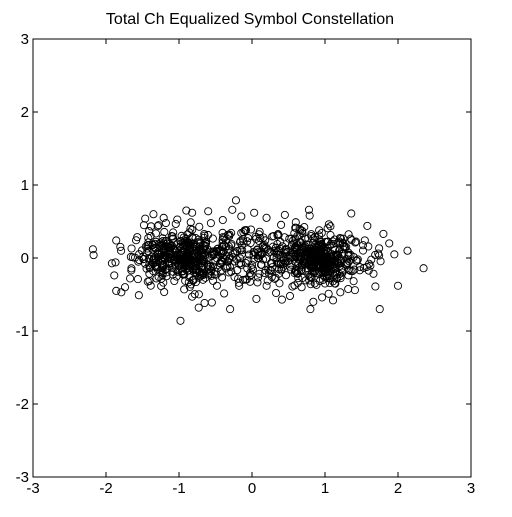  Describe the element at coordinates (252, 488) in the screenshot. I see `x-tick-label-3: 0` at that location.